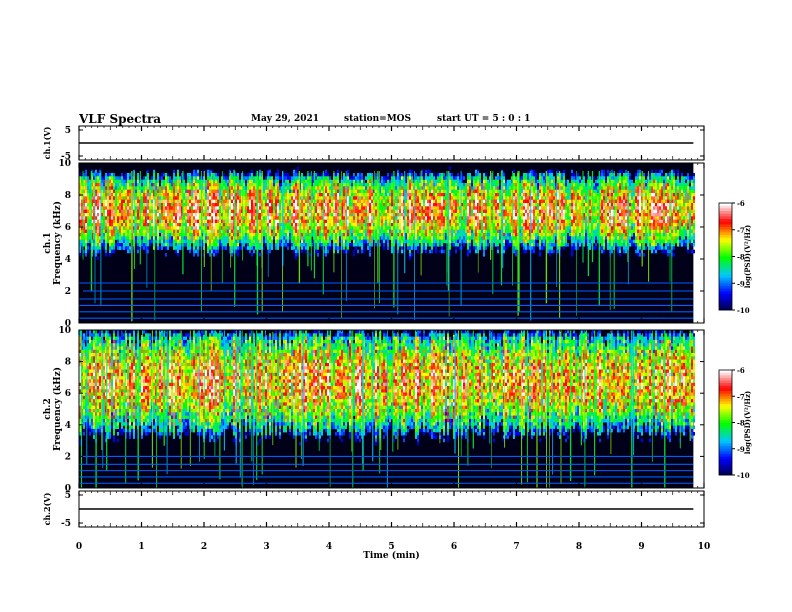 Image resolution: width=792 pixels, height=612 pixels. Describe the element at coordinates (378, 119) in the screenshot. I see `station-label: station=MOS` at that location.